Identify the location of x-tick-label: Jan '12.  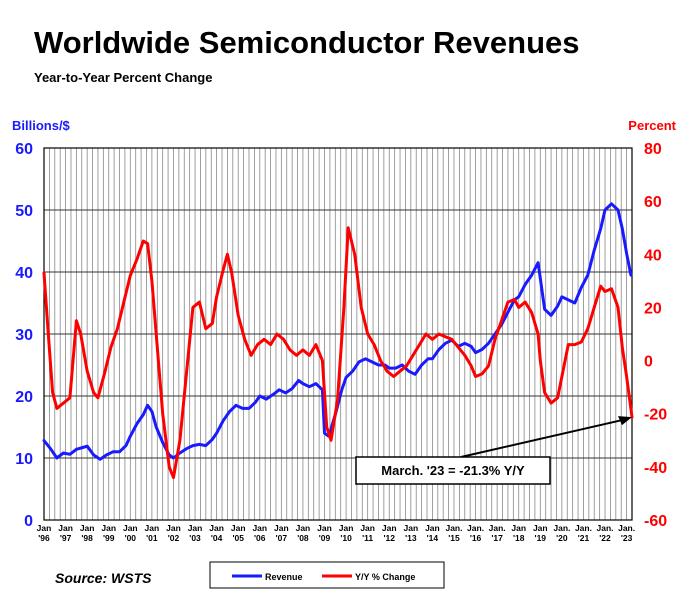
(389, 533).